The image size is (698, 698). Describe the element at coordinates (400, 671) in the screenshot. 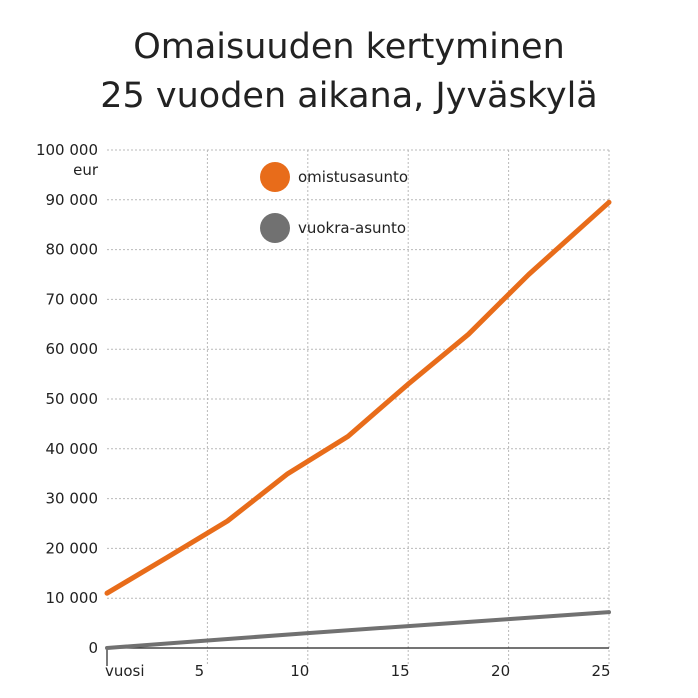

I see `x-tick-label: 15` at that location.